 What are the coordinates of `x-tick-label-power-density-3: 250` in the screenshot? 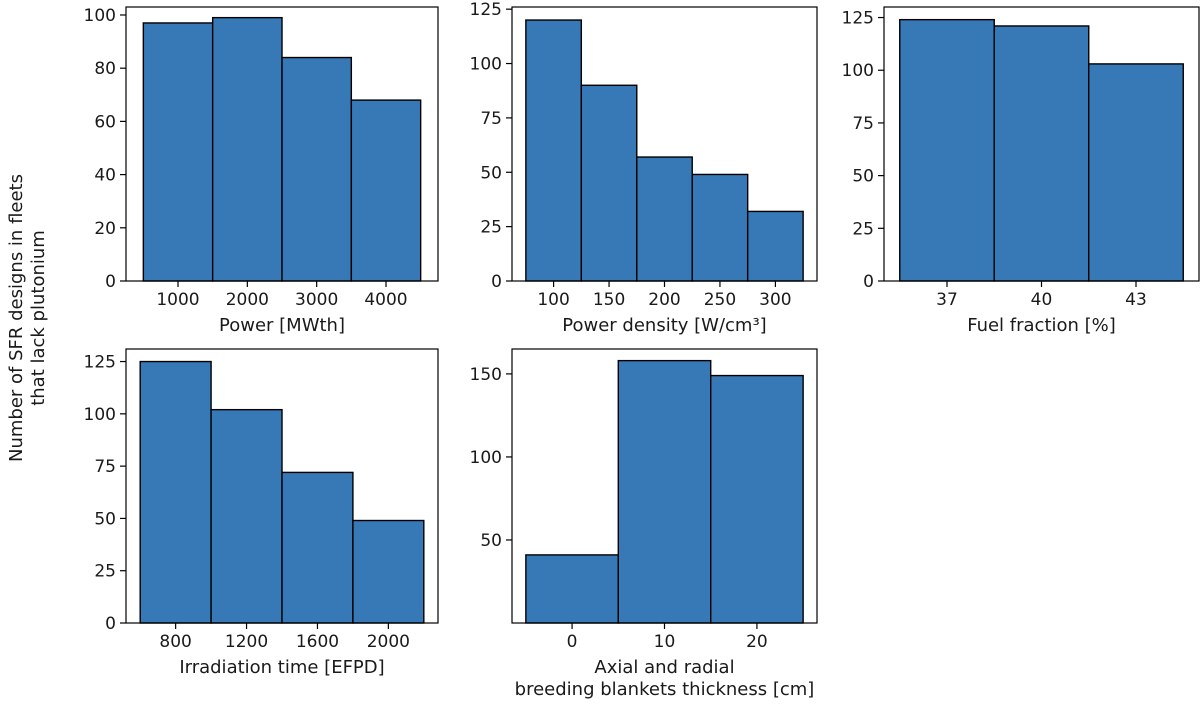 It's located at (720, 300).